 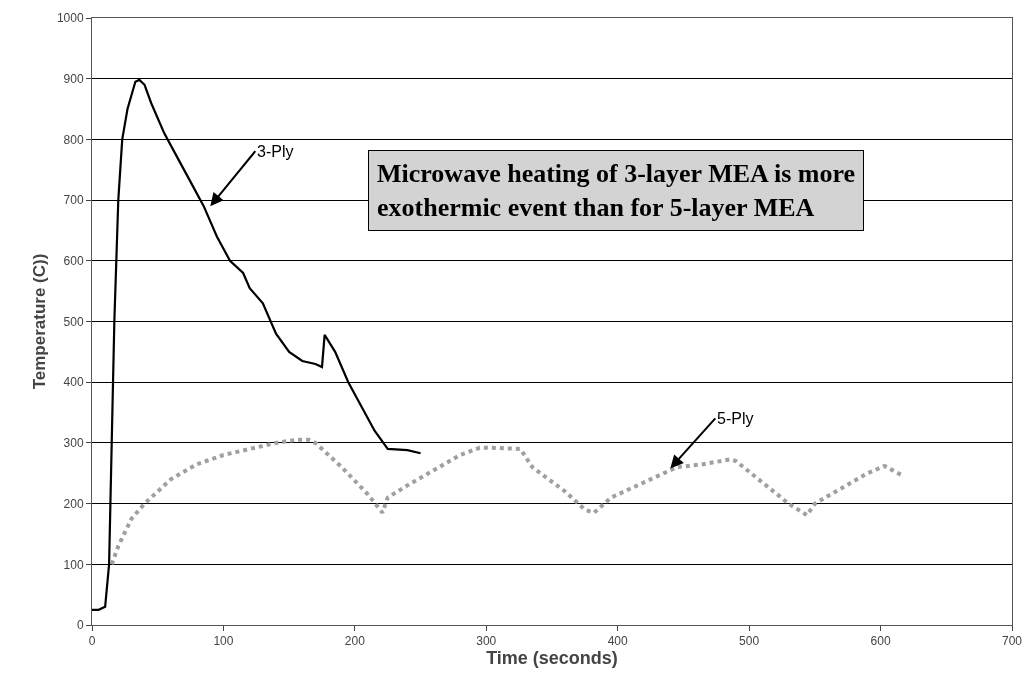 I want to click on annotation: 3-Ply, so click(x=275, y=151).